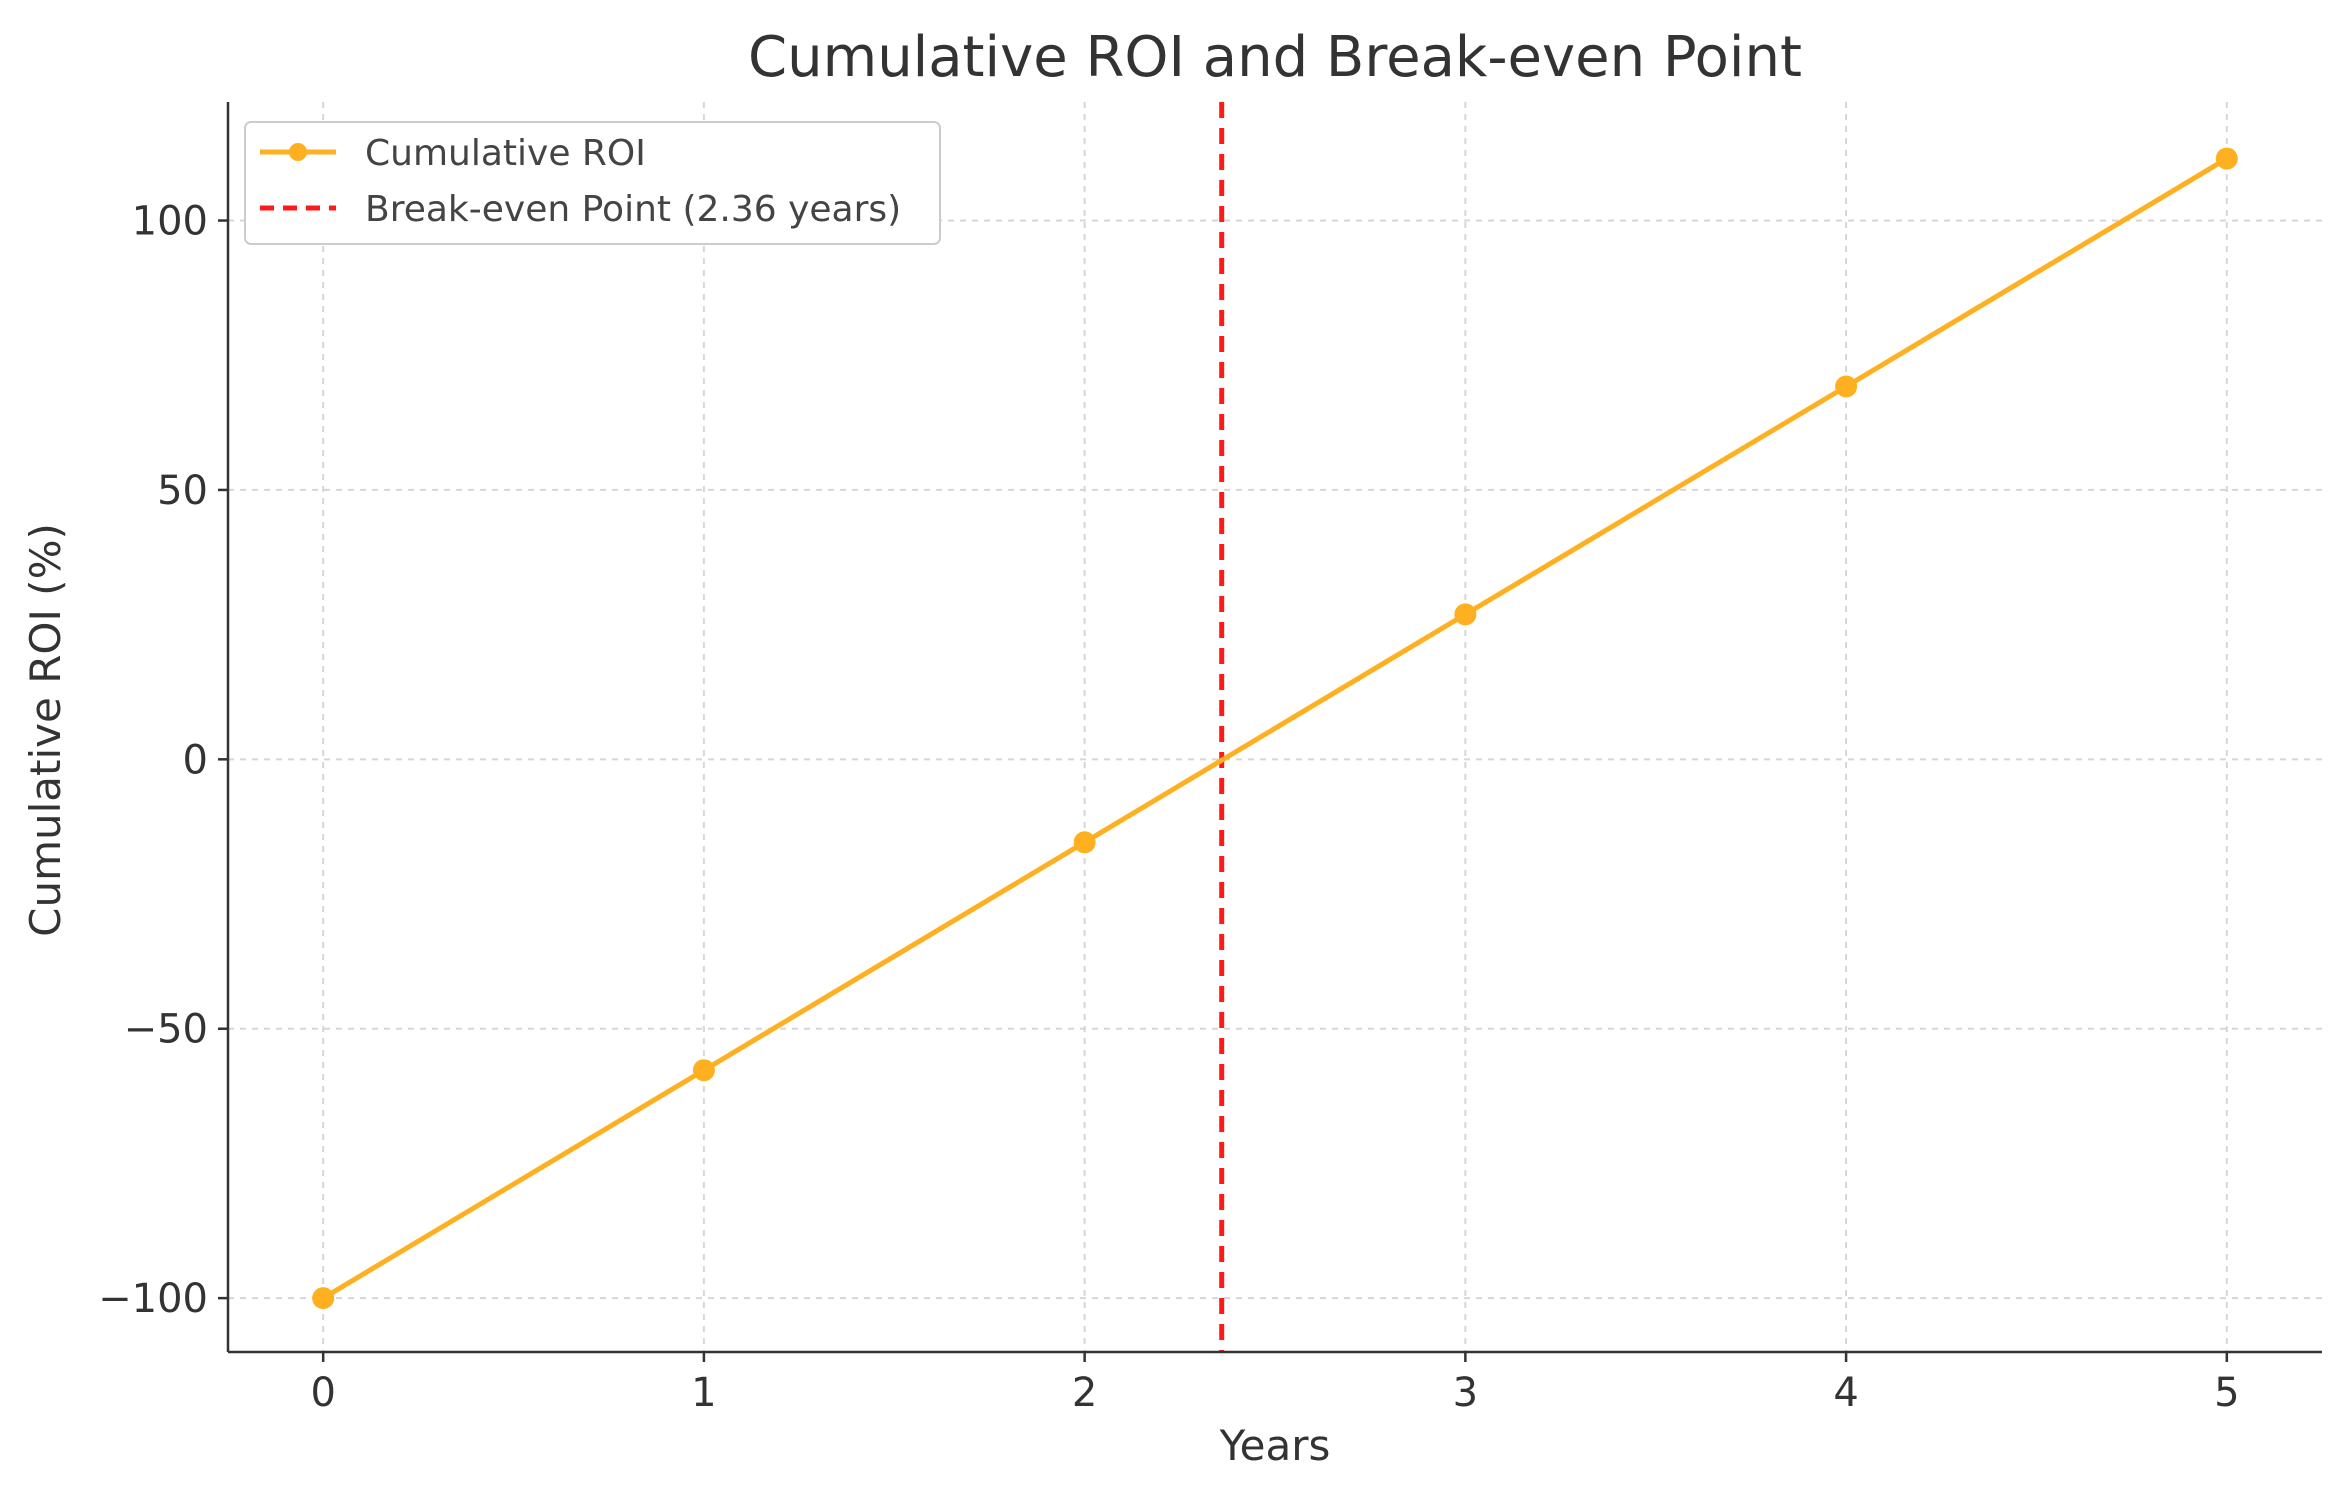 The width and height of the screenshot is (2348, 1490). What do you see at coordinates (182, 491) in the screenshot?
I see `y-tick-label-3: 50` at bounding box center [182, 491].